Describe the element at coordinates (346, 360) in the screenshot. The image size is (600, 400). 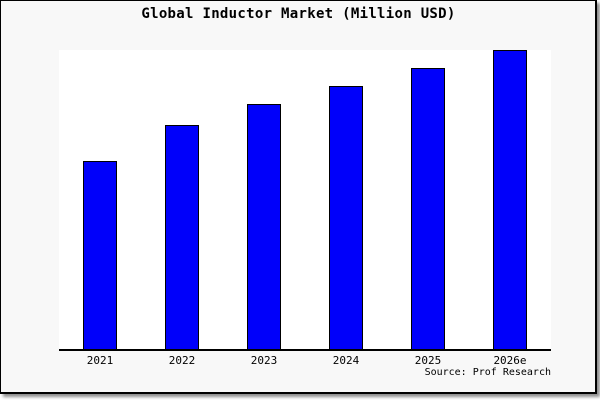
I see `x-tick-label-2024: 2024` at that location.